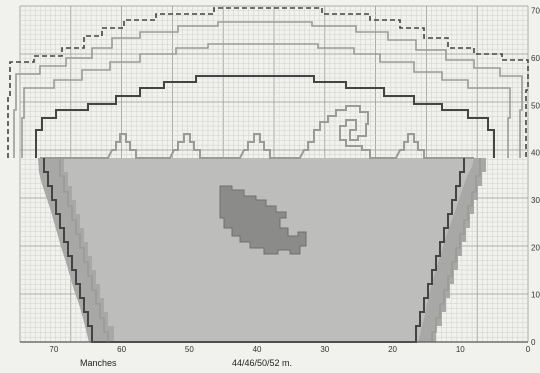 The width and height of the screenshot is (540, 373). I want to click on x-tick-label: 40, so click(257, 349).